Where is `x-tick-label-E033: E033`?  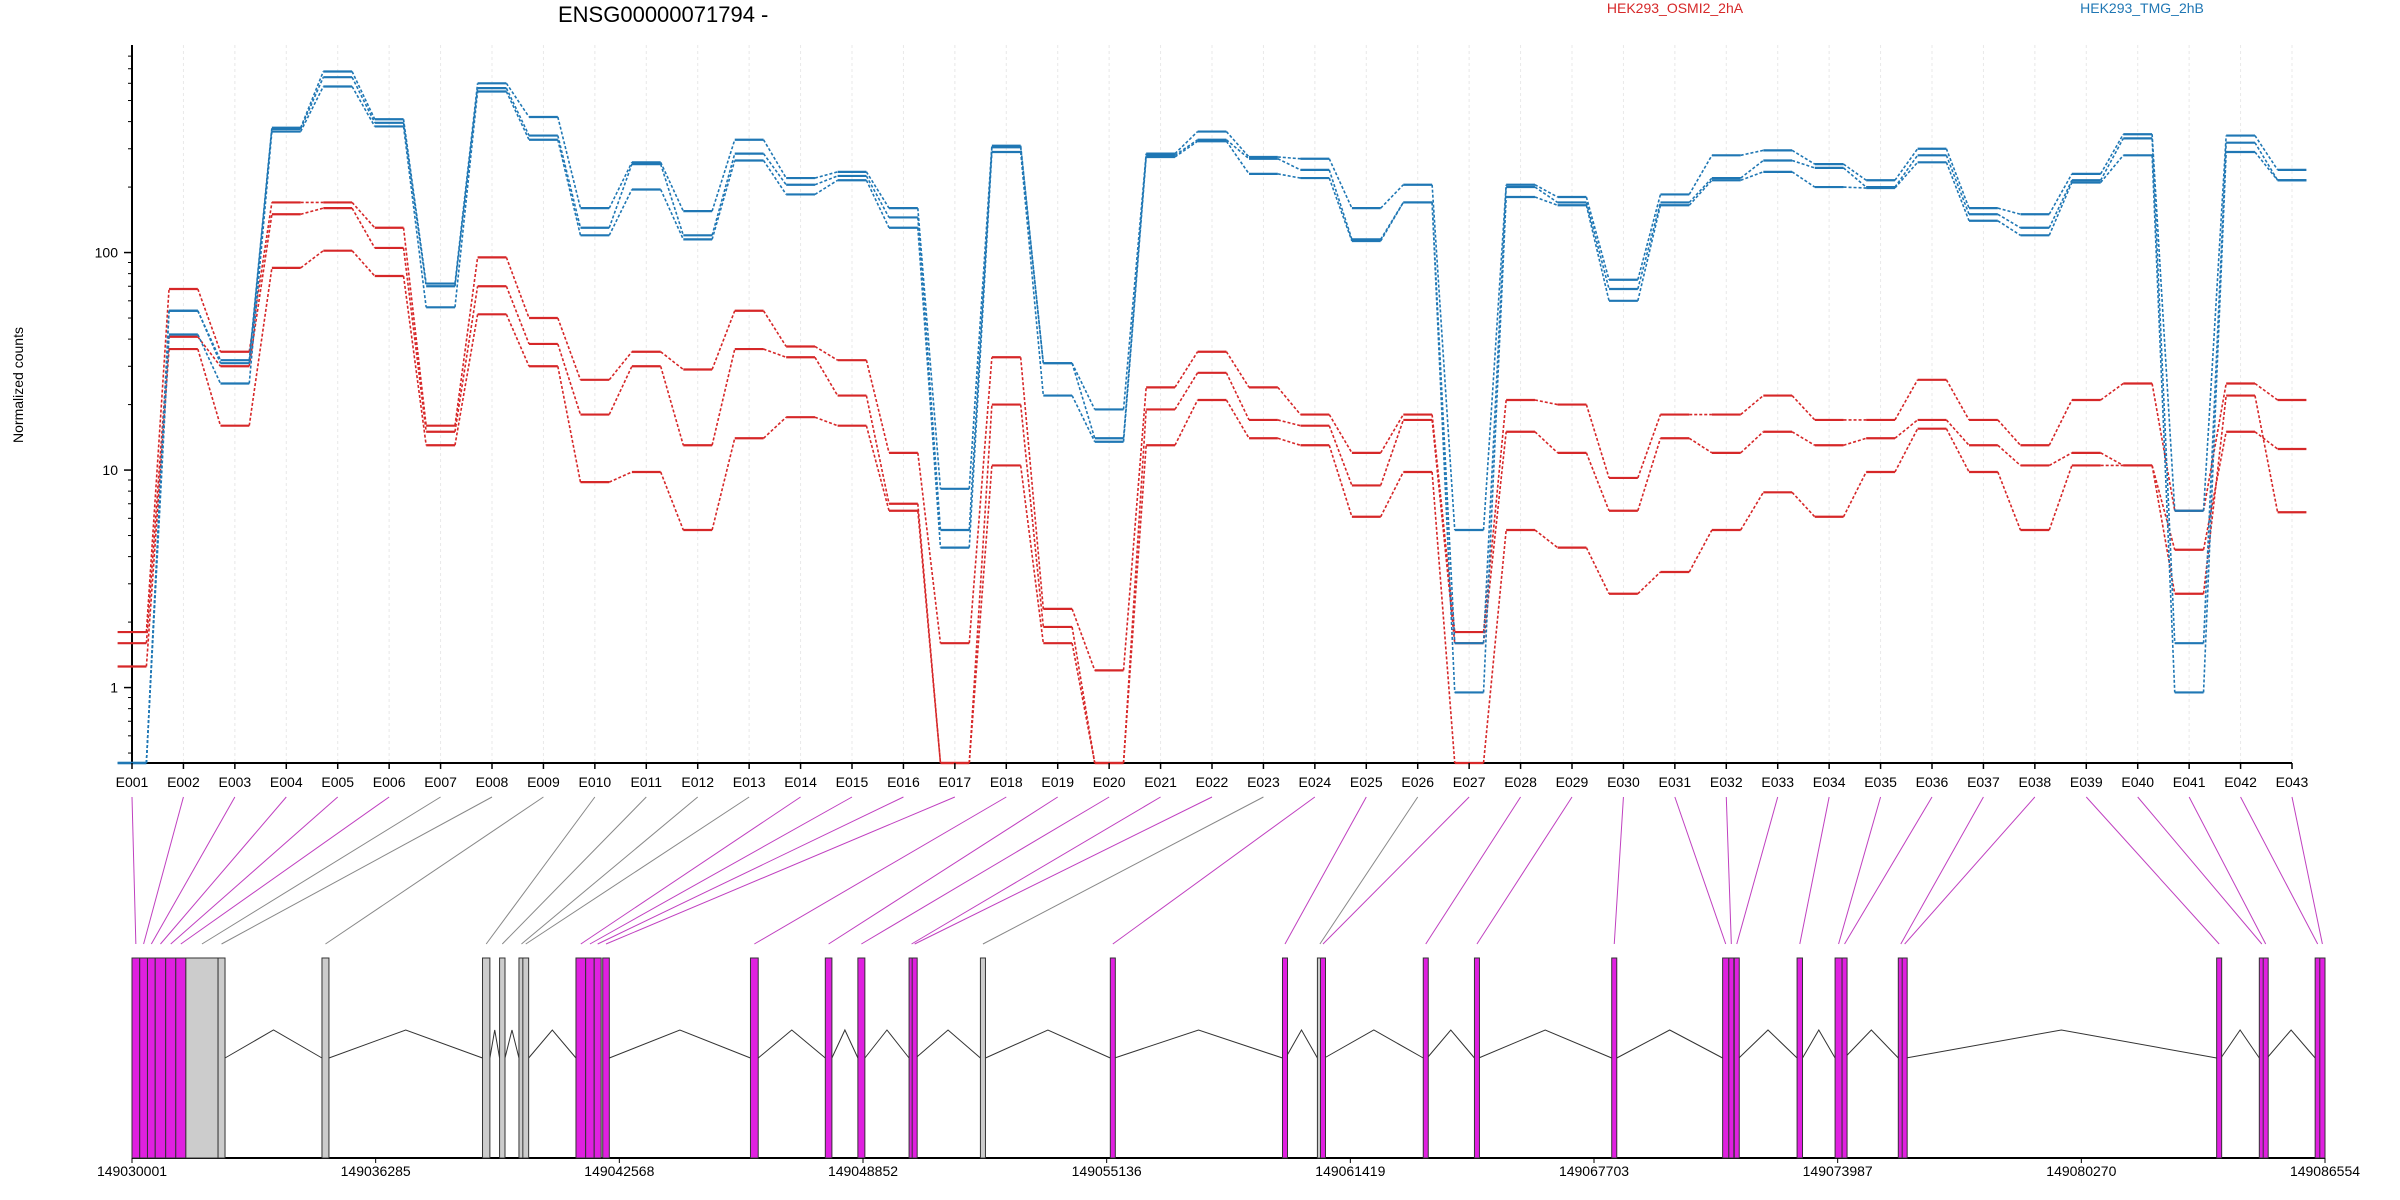 x-tick-label-E033: E033 is located at coordinates (1777, 782).